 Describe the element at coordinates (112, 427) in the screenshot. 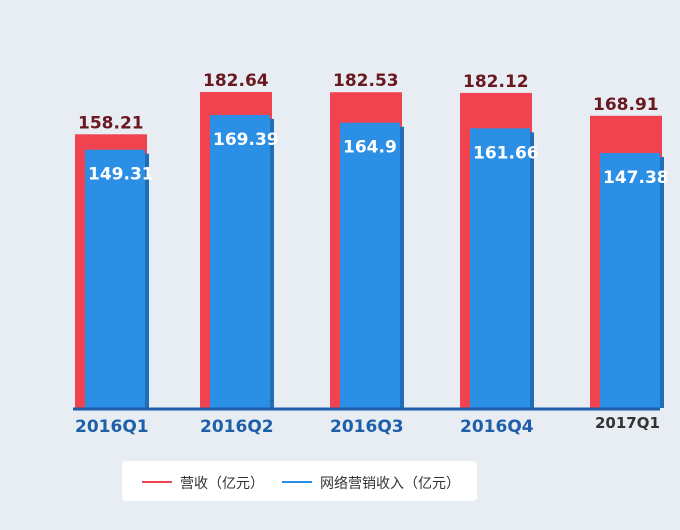

I see `x-tick-label: 2016Q1` at that location.